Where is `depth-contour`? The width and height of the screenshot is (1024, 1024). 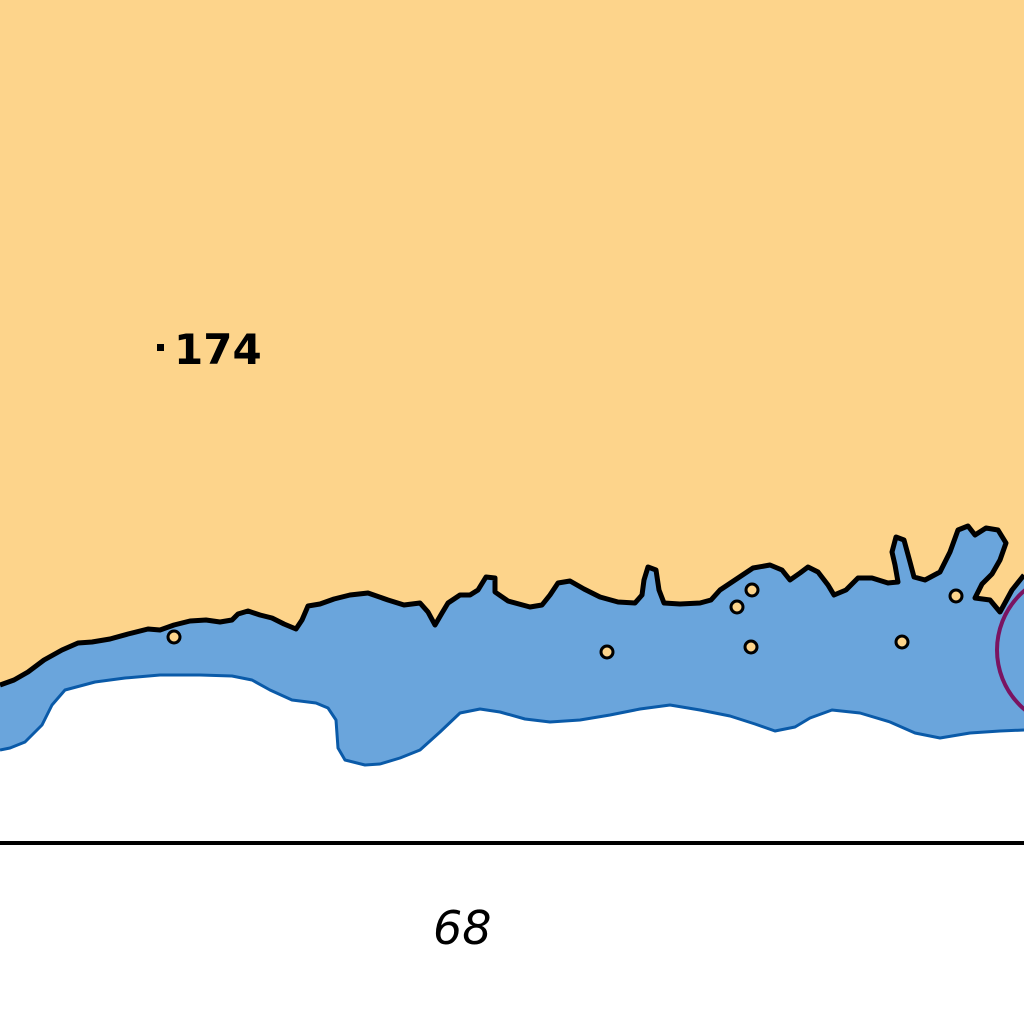
depth-contour is located at coordinates (512, 720).